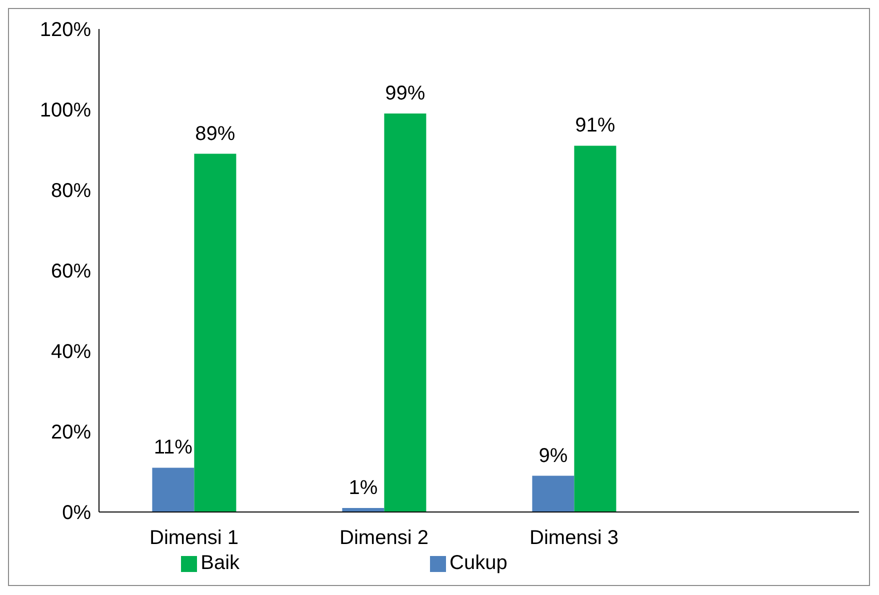 The width and height of the screenshot is (879, 595). I want to click on y-tick-label: 20%, so click(71, 433).